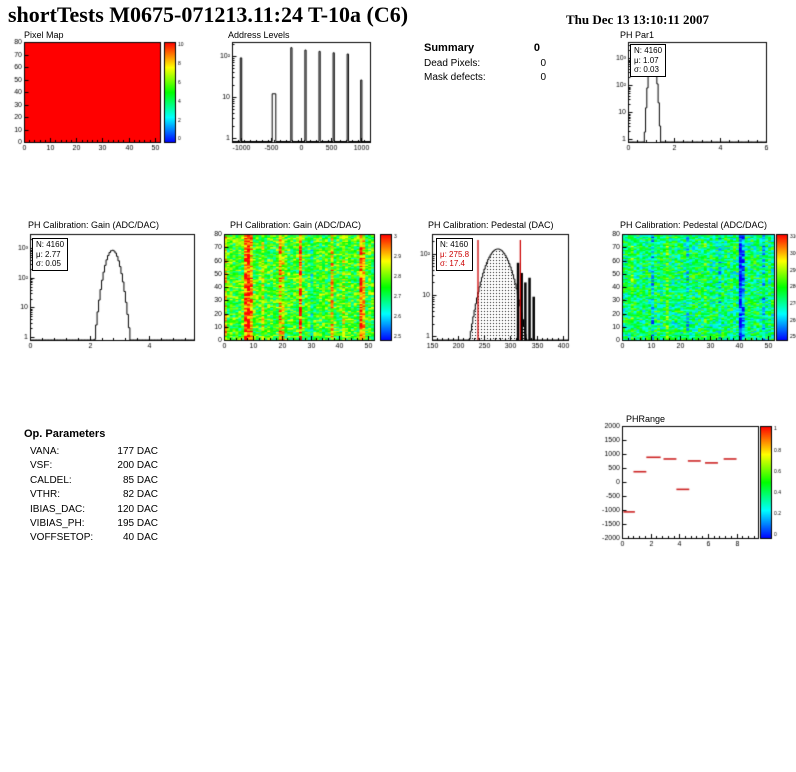  Describe the element at coordinates (58, 509) in the screenshot. I see `op-param-label: IBIAS_DAC:` at that location.